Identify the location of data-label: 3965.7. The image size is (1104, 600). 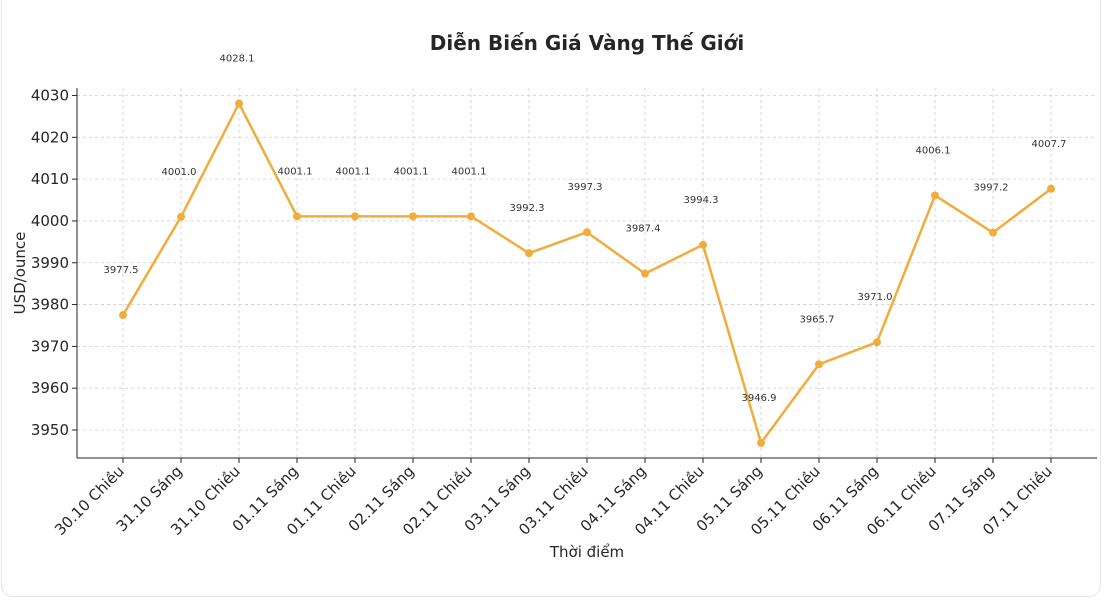
(817, 319).